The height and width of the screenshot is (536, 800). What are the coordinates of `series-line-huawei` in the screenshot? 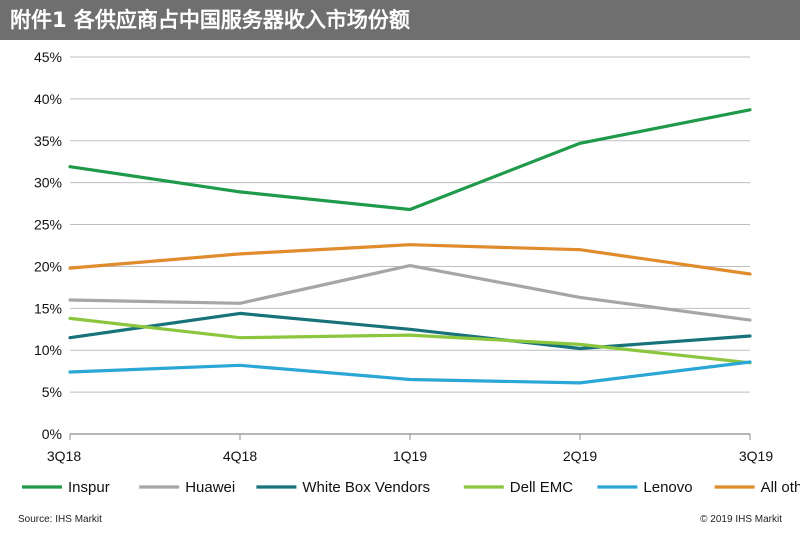 It's located at (410, 293).